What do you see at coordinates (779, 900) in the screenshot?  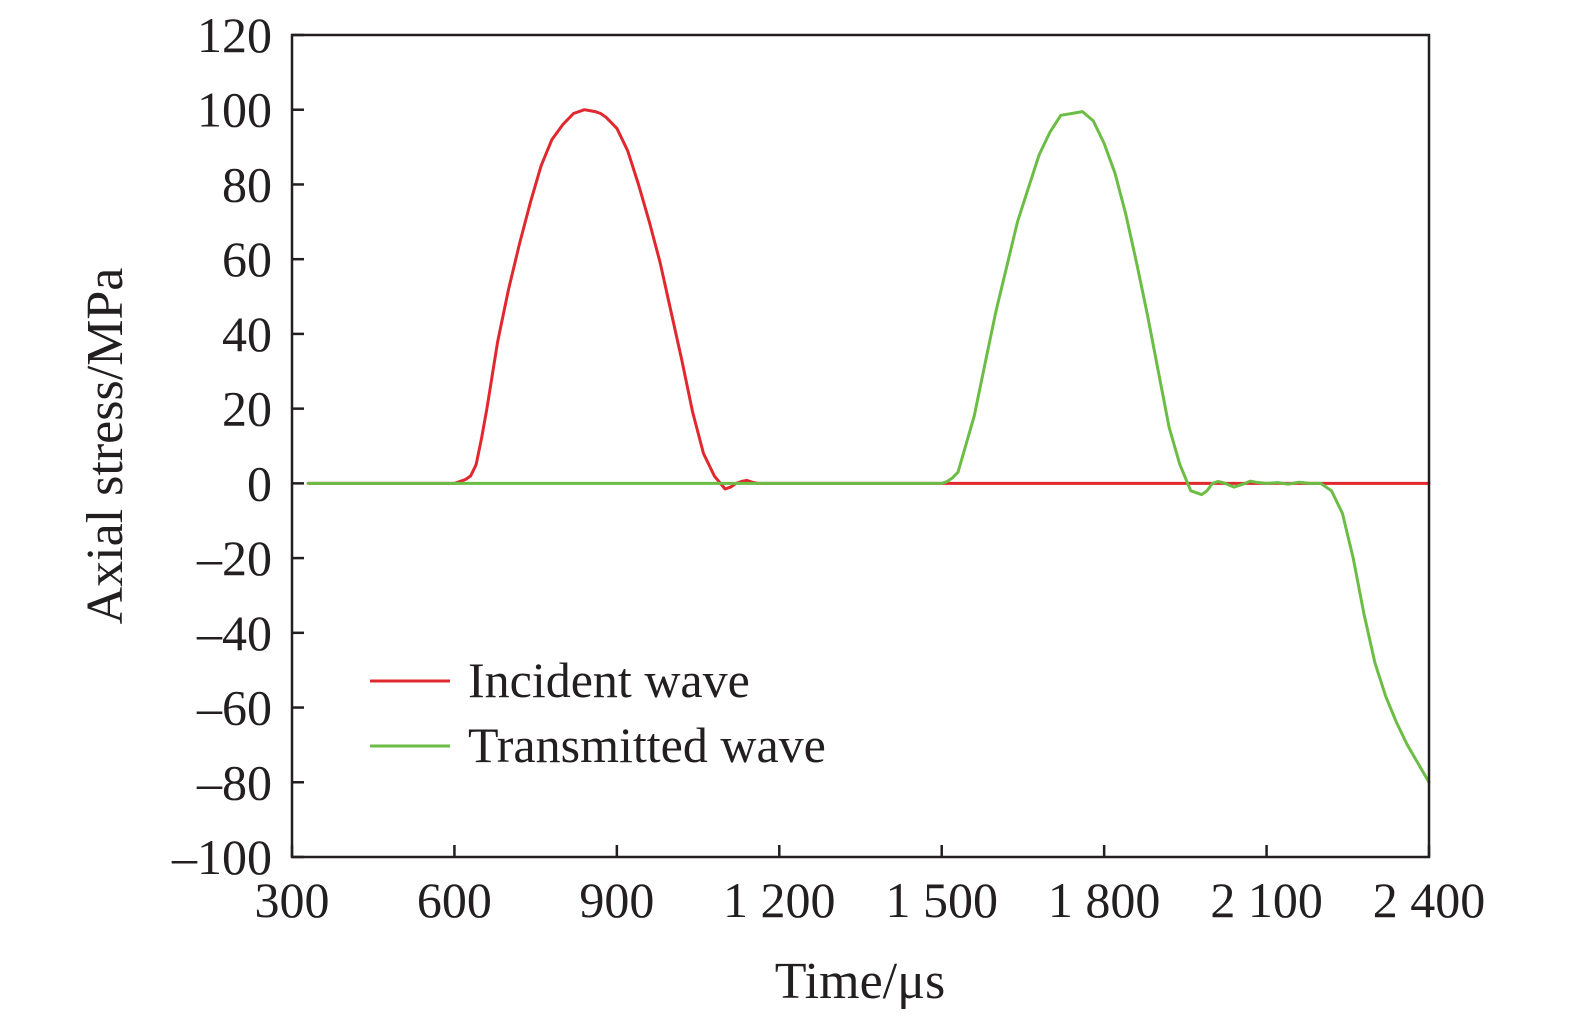 I see `x-tick-label: 1 200` at bounding box center [779, 900].